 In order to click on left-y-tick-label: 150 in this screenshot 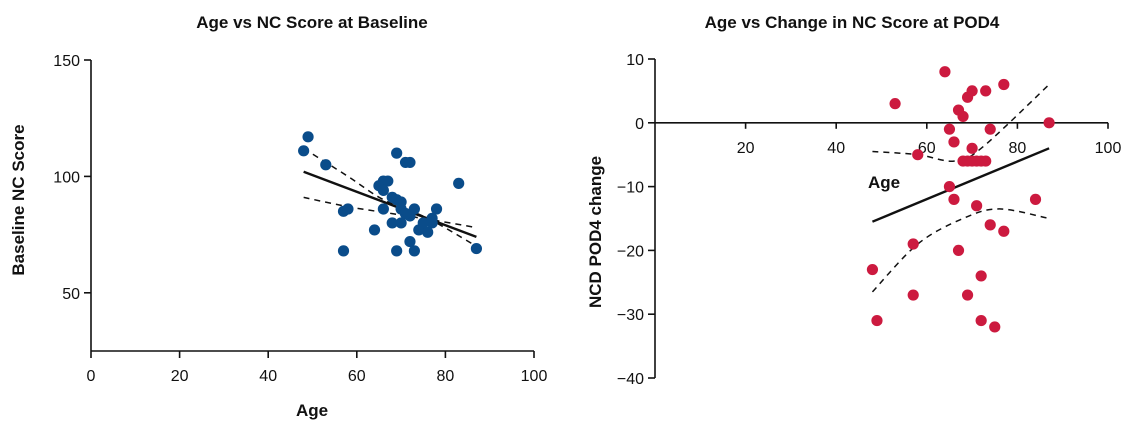, I will do `click(66, 61)`.